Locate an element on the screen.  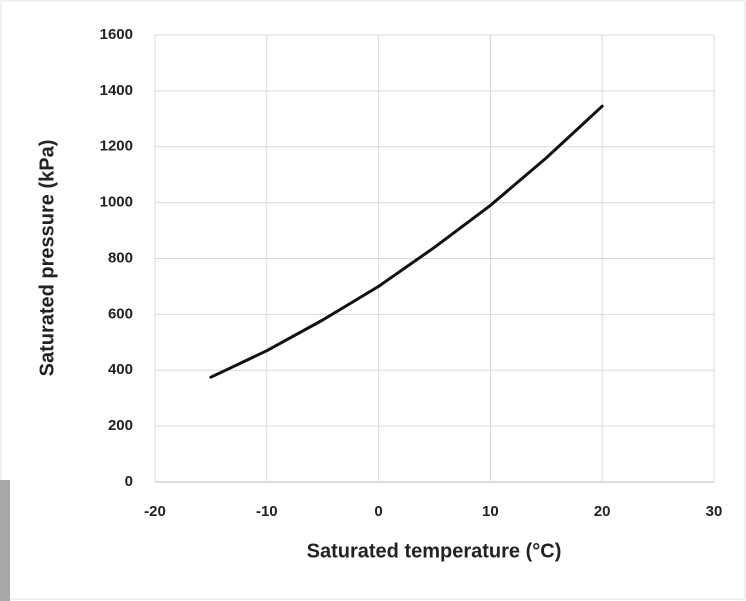
y-tick-label: 1400 is located at coordinates (116, 90).